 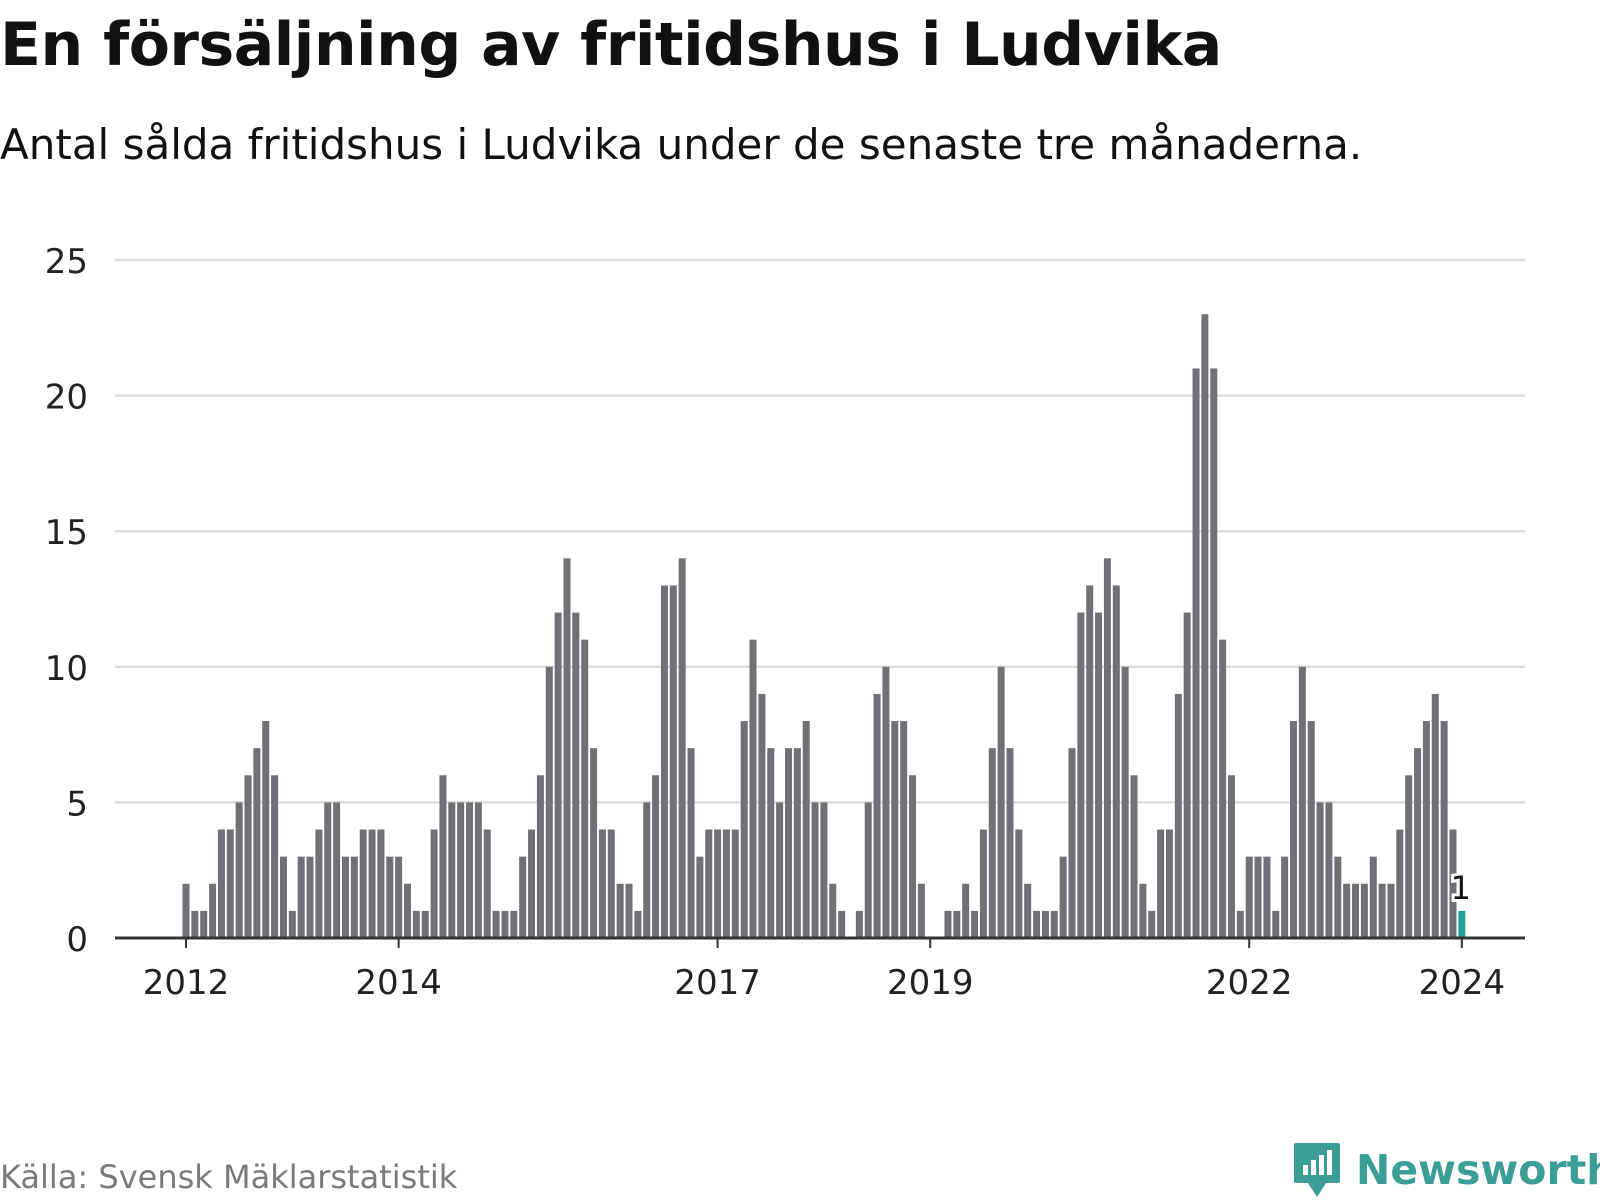 What do you see at coordinates (66, 533) in the screenshot?
I see `y-tick-label: 15` at bounding box center [66, 533].